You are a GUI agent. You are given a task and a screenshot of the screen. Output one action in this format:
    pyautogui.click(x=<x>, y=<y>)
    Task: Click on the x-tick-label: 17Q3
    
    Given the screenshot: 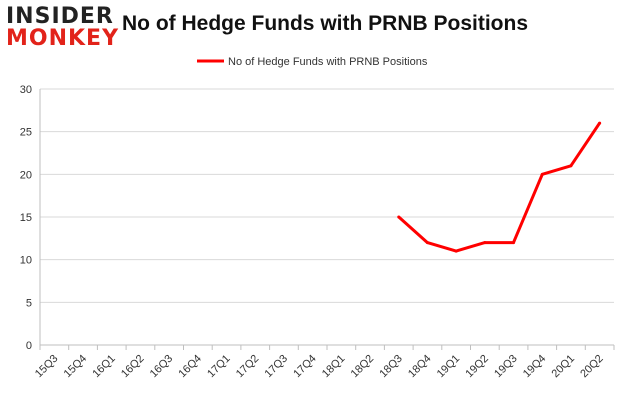 What is the action you would take?
    pyautogui.click(x=277, y=367)
    